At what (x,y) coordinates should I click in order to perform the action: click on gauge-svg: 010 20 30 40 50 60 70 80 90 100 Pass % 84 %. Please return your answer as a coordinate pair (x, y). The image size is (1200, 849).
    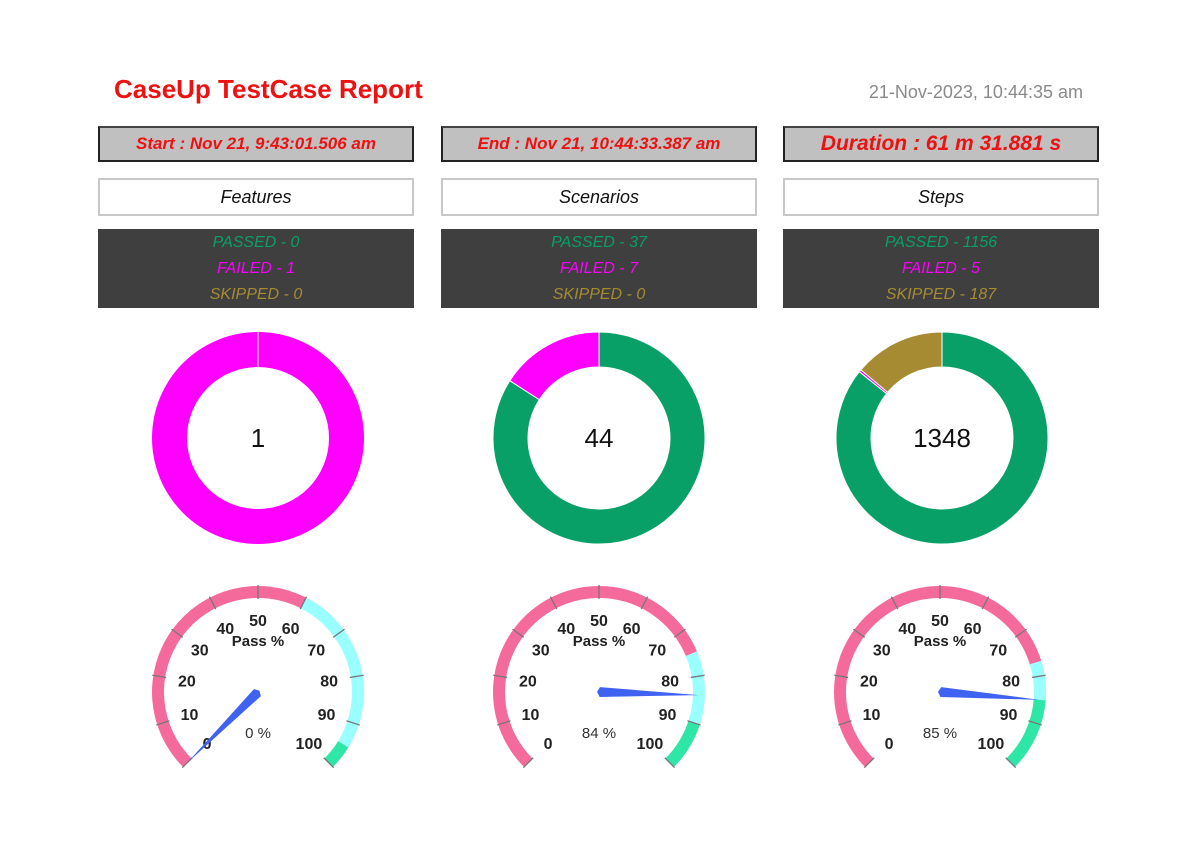
    Looking at the image, I should click on (599, 677).